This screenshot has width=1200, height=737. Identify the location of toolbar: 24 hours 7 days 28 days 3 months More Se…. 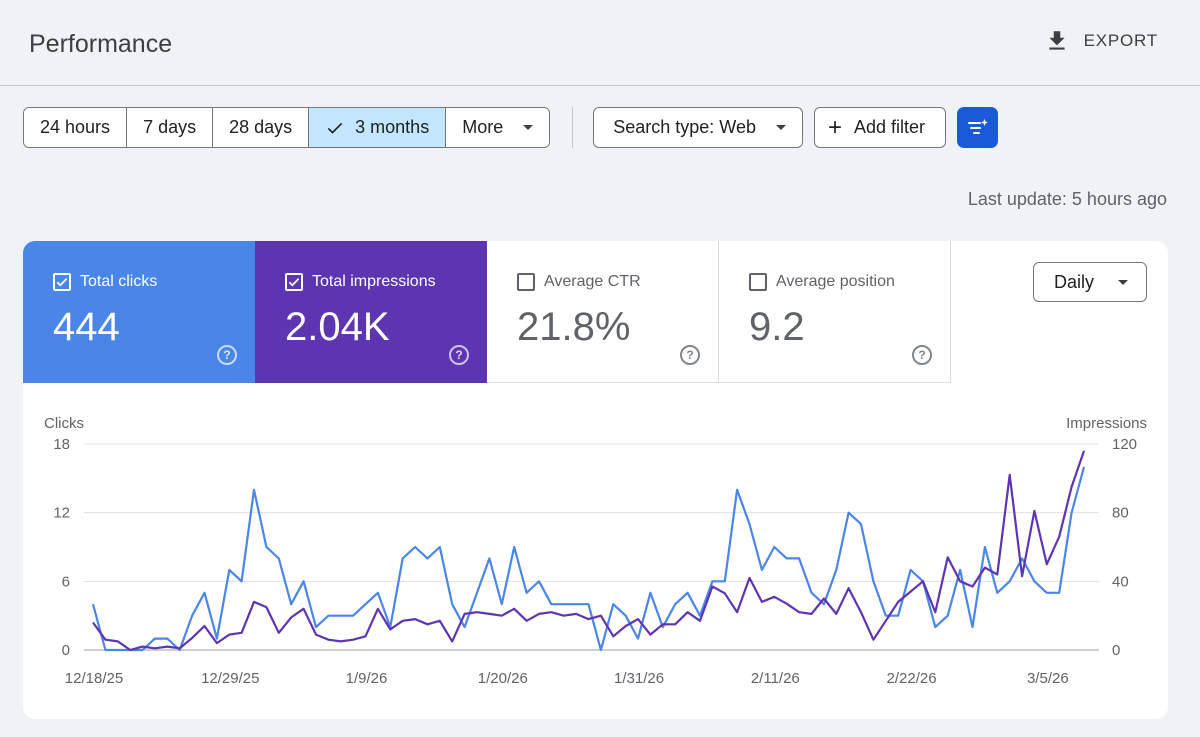
(511, 127).